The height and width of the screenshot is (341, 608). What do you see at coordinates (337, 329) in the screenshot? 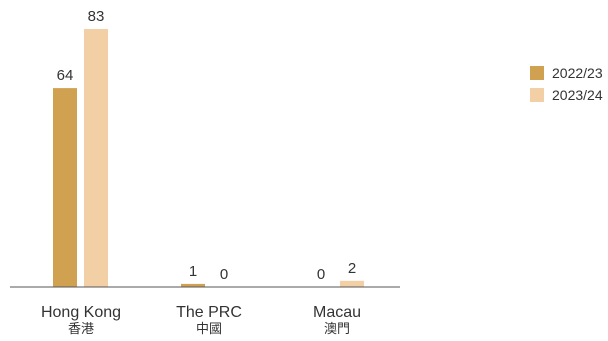
I see `category-sublabel-macau: 澳門` at bounding box center [337, 329].